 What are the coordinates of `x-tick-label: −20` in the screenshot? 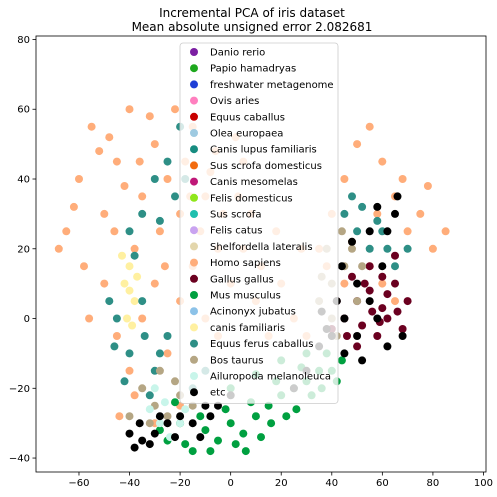 It's located at (180, 483).